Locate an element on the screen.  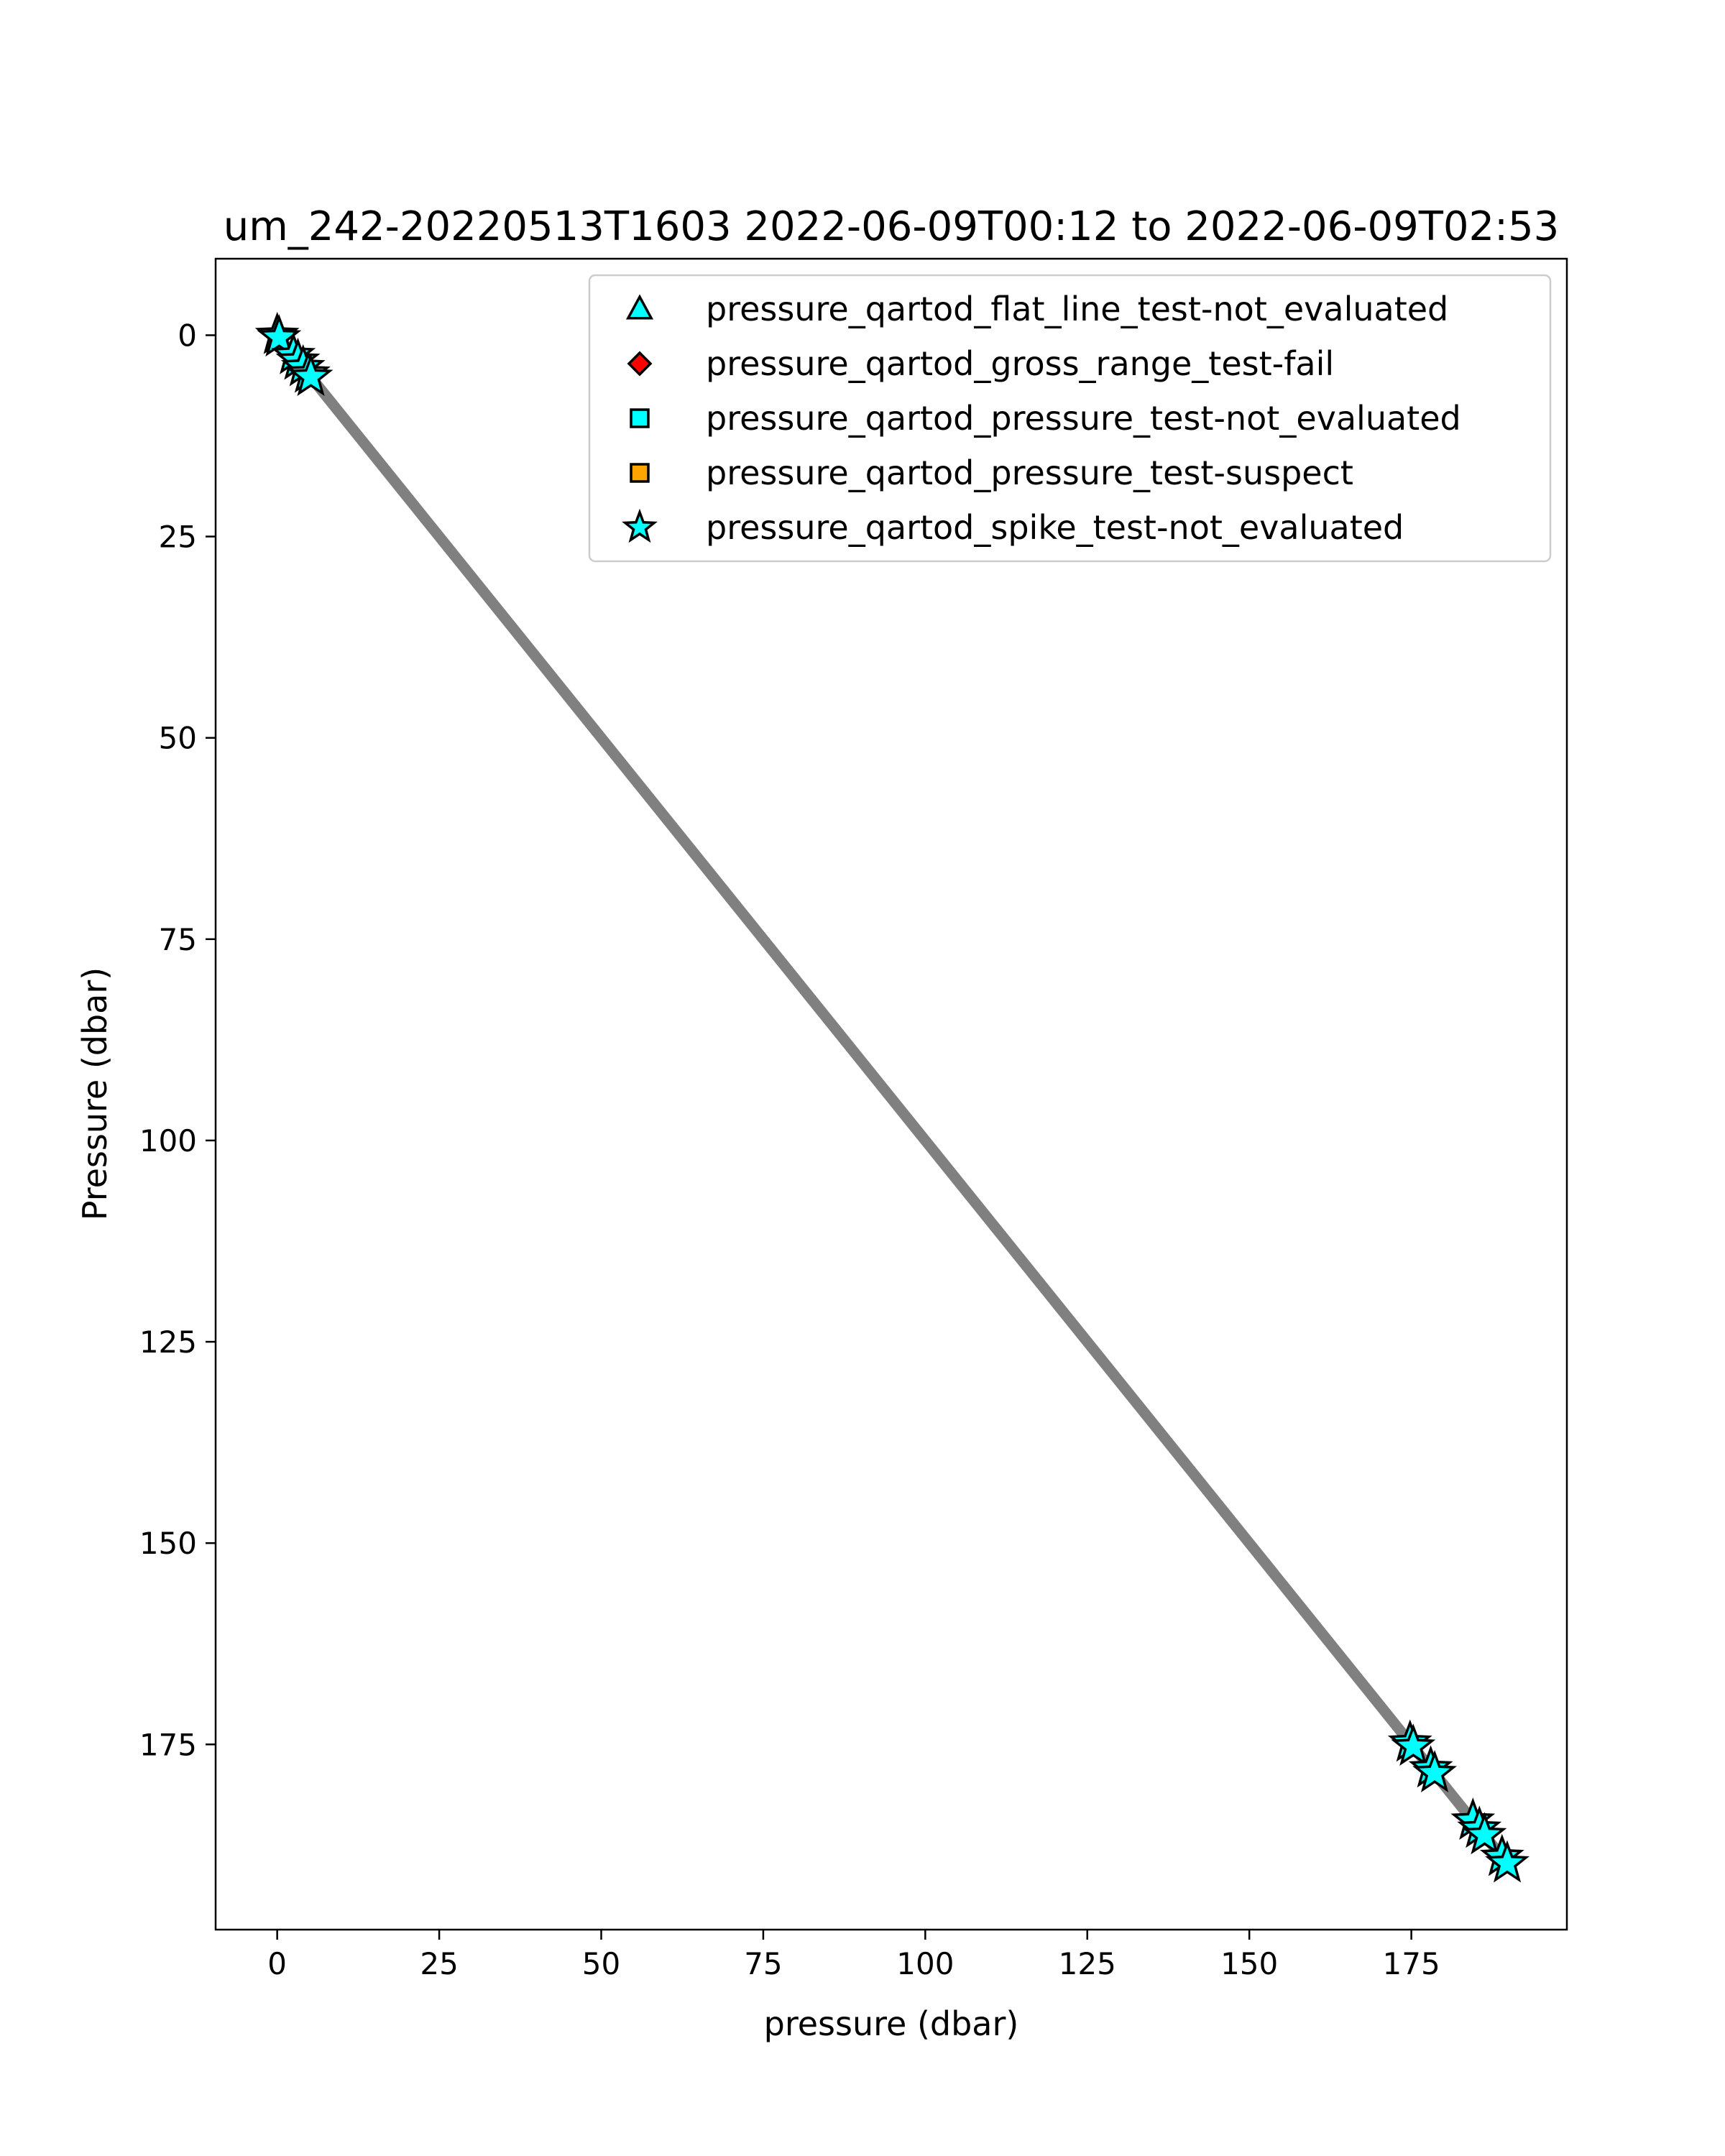
legend-marker-triangle is located at coordinates (639, 307).